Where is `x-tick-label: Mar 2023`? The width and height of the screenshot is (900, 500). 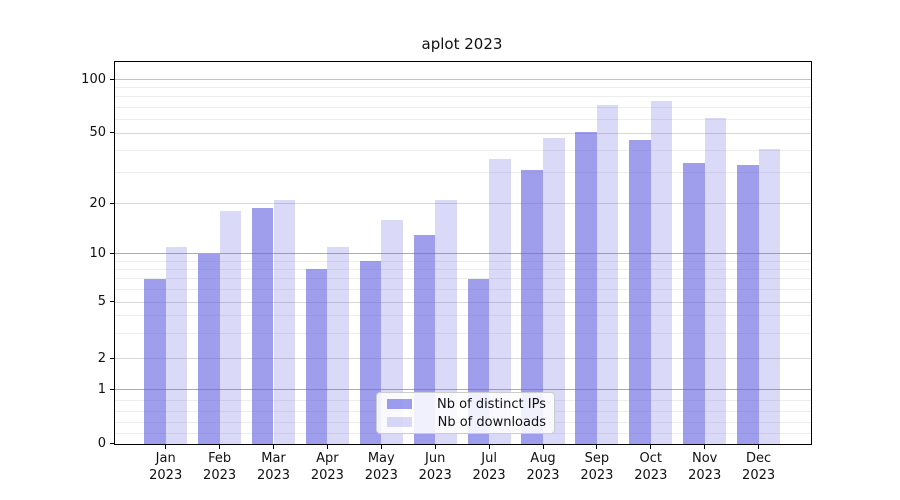
x-tick-label: Mar 2023 is located at coordinates (274, 467).